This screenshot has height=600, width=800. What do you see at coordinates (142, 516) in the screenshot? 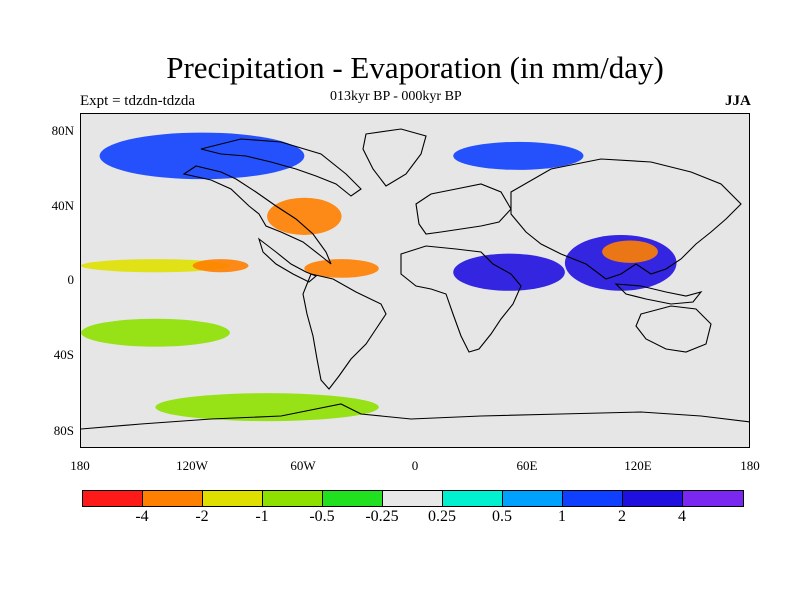
I see `colorbar-label: -4` at bounding box center [142, 516].